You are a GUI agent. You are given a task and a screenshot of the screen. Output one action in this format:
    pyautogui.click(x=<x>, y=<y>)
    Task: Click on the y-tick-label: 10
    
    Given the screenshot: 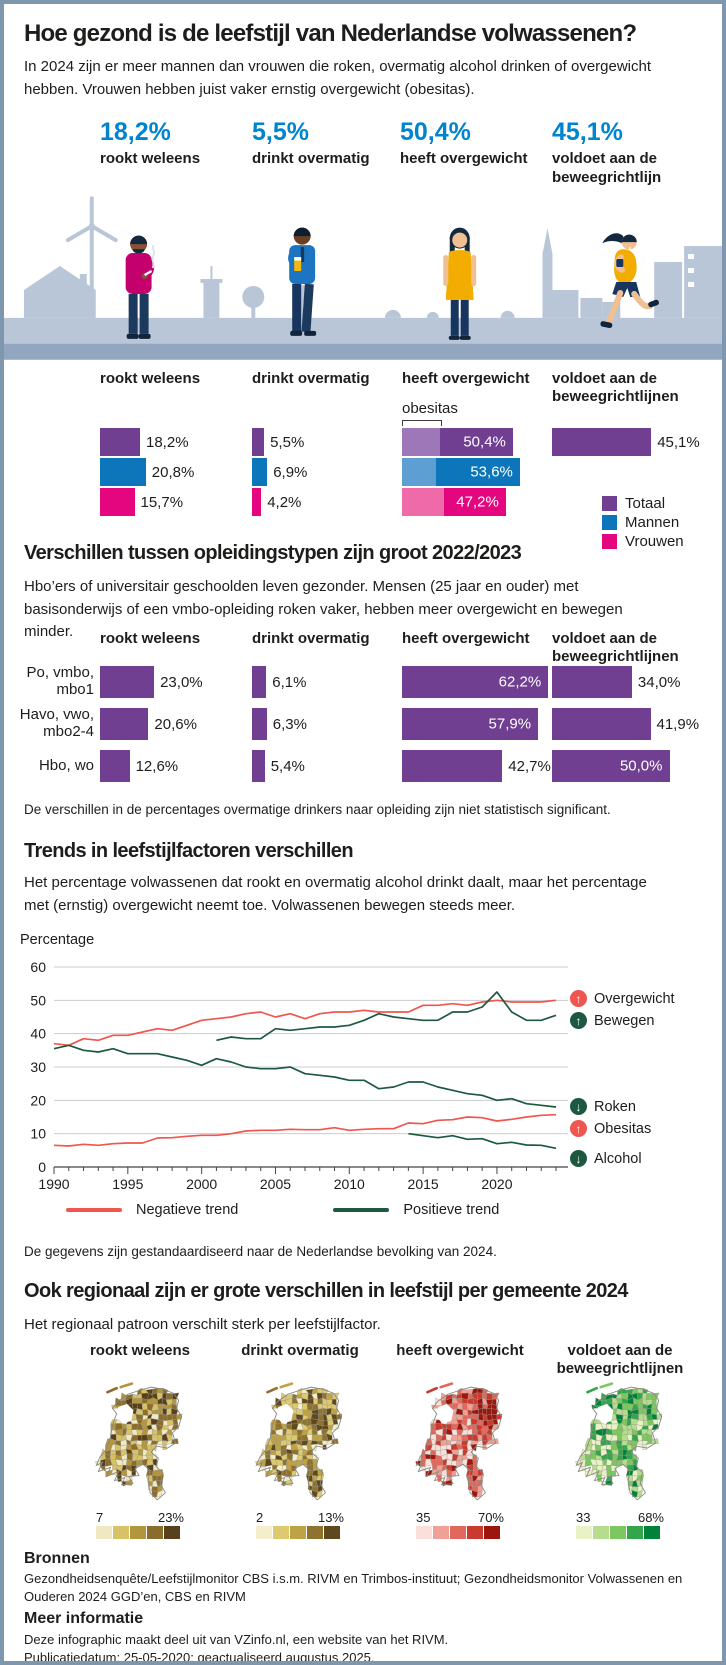 What is the action you would take?
    pyautogui.click(x=38, y=1134)
    